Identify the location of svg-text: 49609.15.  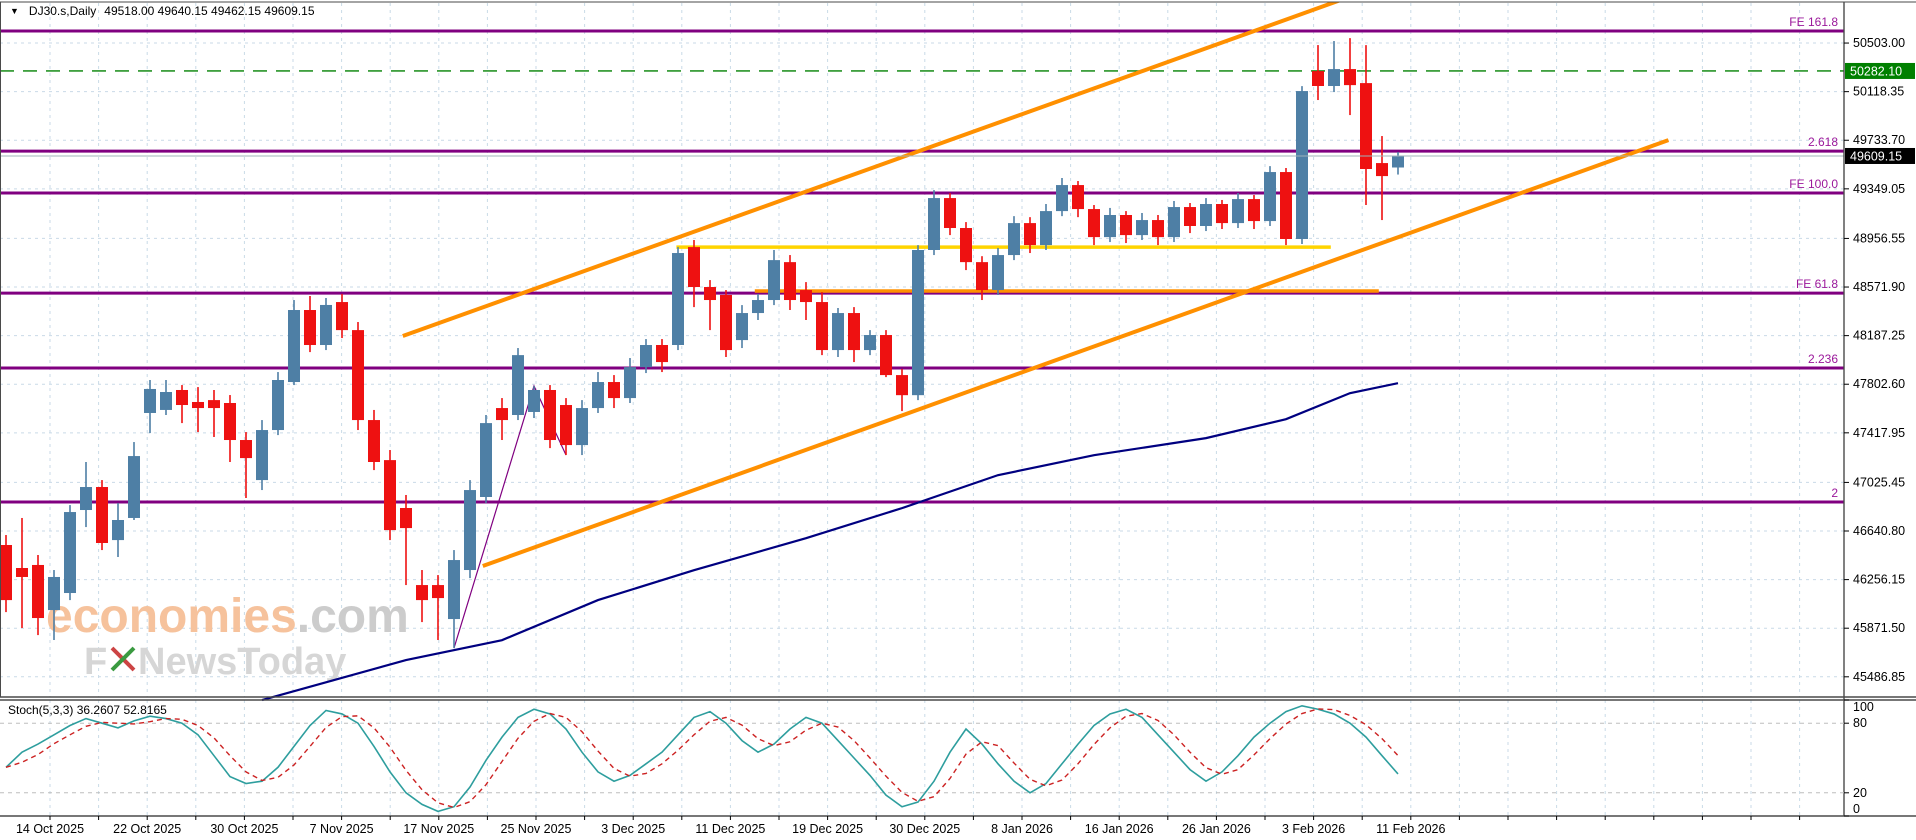
(1876, 156).